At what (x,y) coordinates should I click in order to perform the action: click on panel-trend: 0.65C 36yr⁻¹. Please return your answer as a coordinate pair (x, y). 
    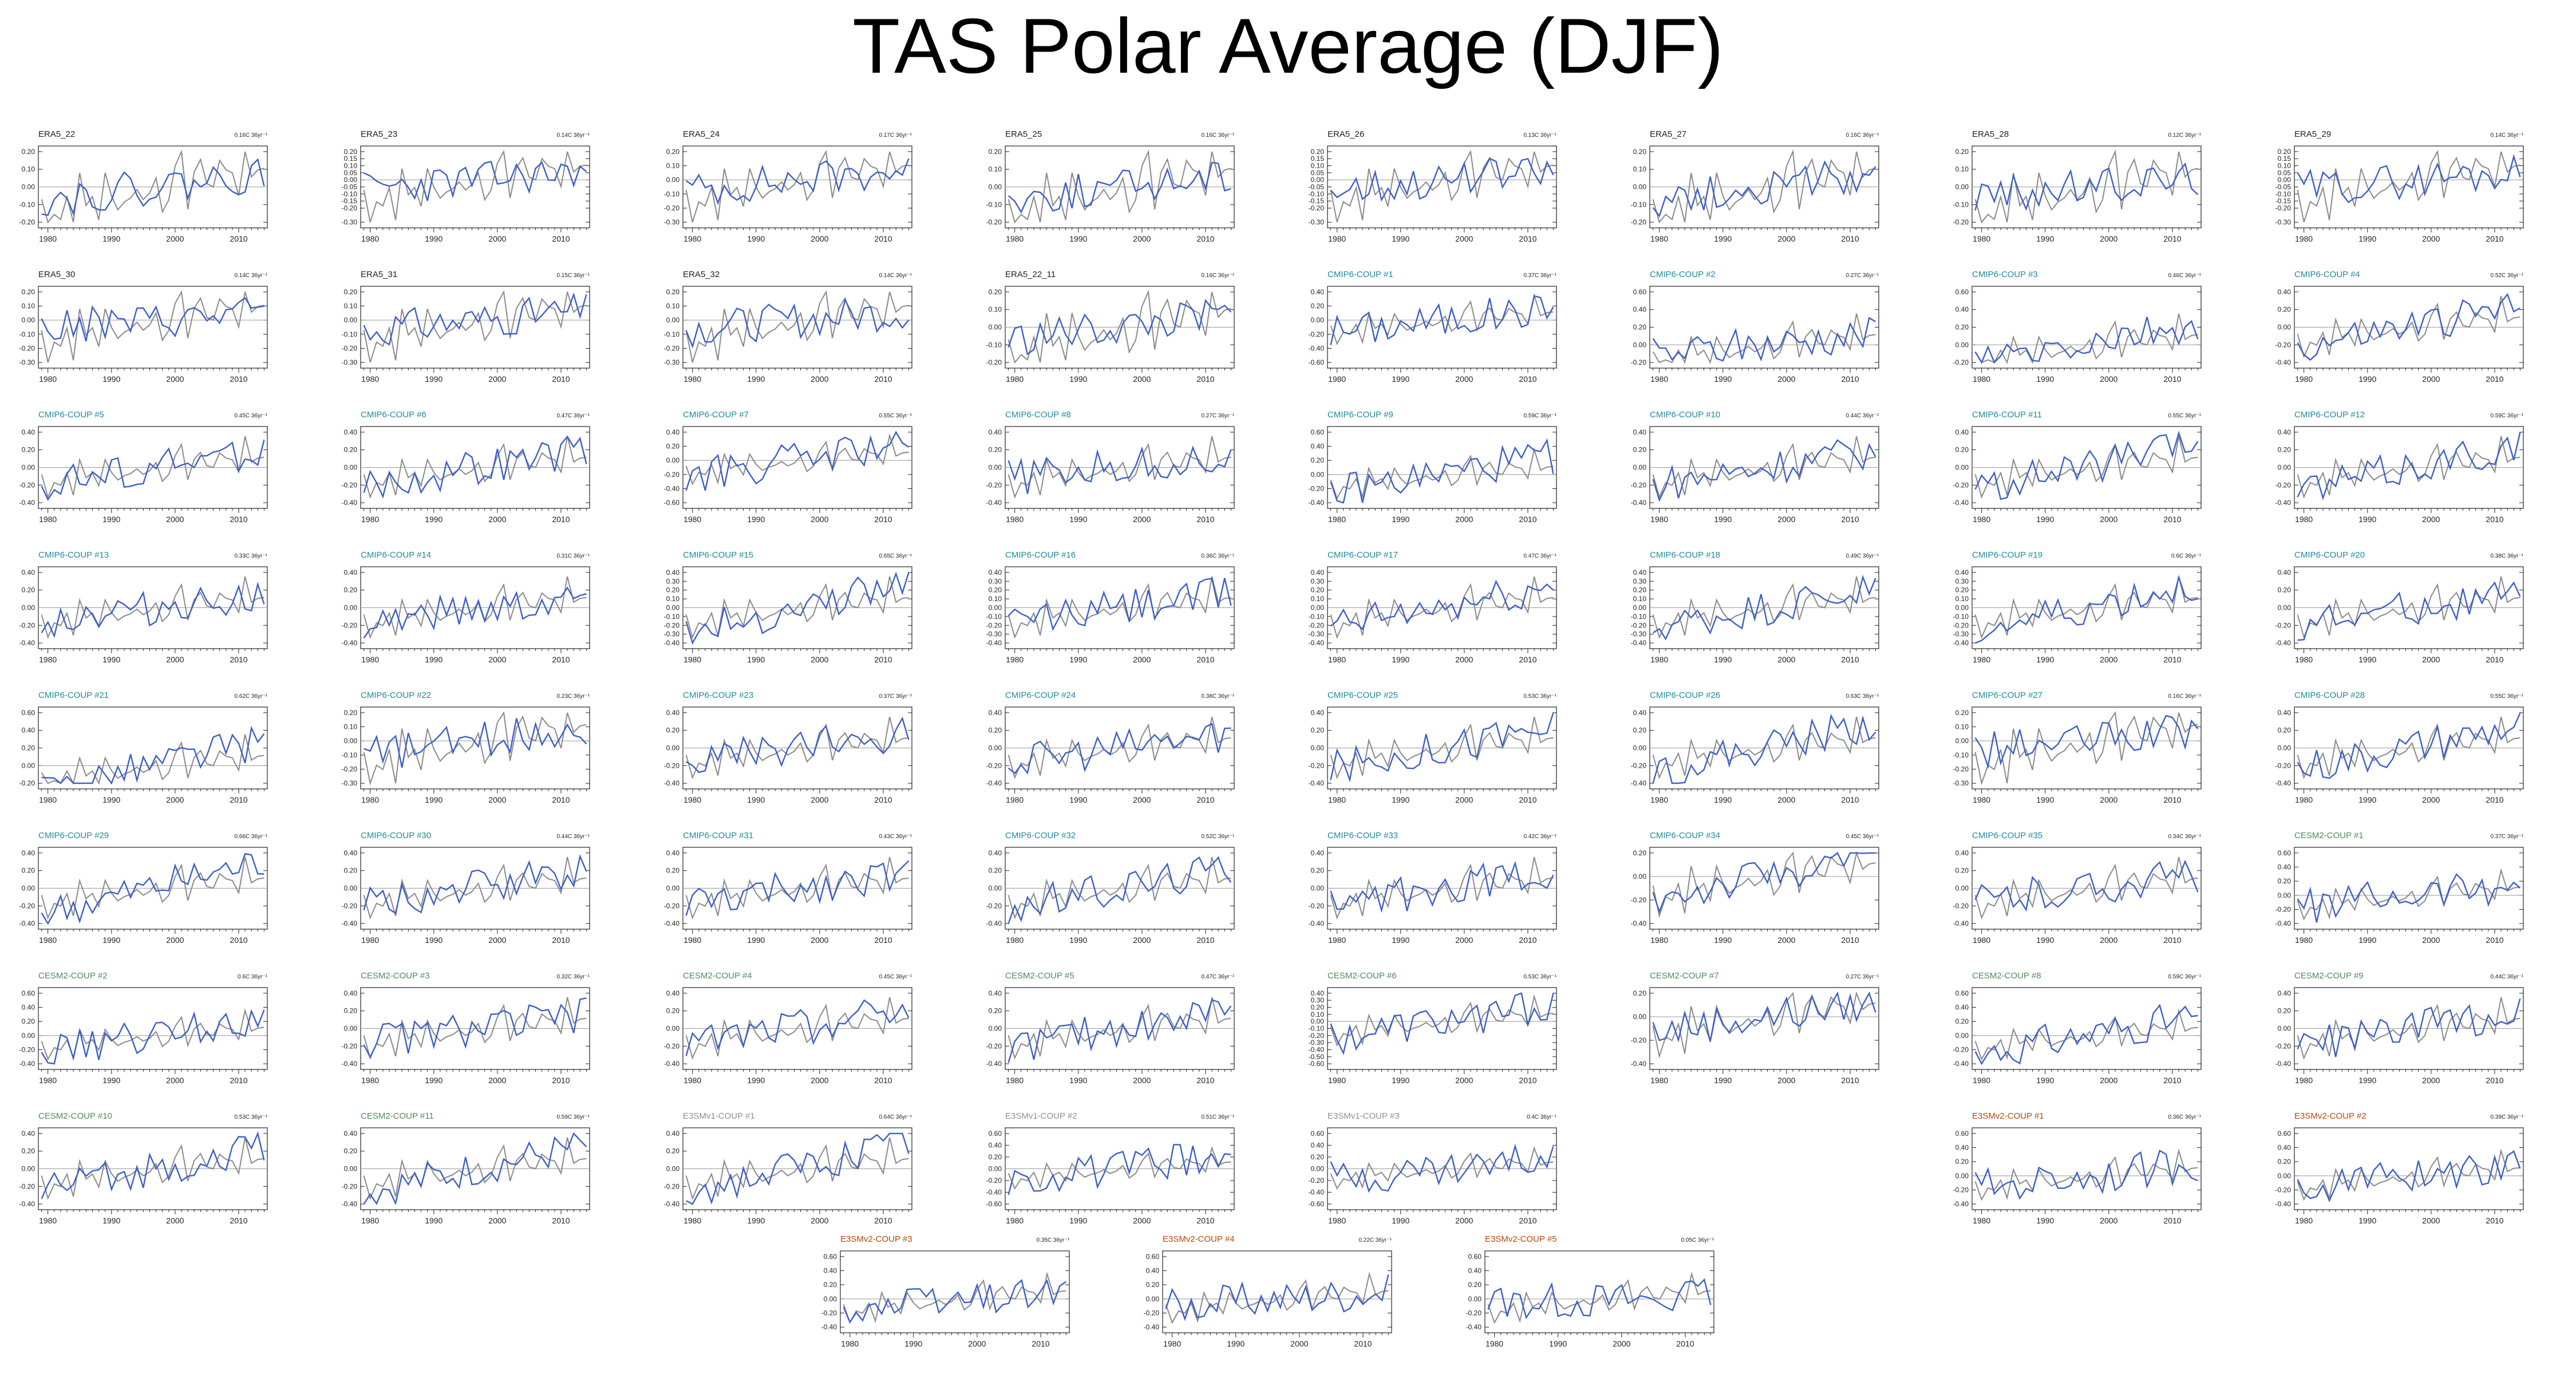
    Looking at the image, I should click on (895, 556).